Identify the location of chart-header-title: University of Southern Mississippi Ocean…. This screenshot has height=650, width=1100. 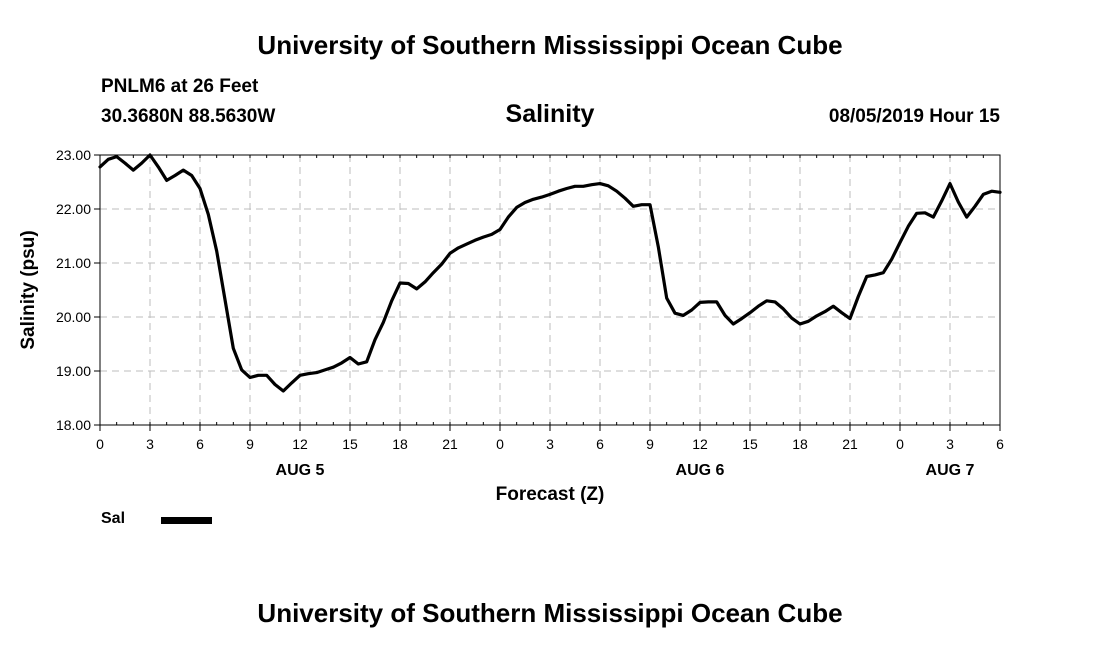
(550, 45).